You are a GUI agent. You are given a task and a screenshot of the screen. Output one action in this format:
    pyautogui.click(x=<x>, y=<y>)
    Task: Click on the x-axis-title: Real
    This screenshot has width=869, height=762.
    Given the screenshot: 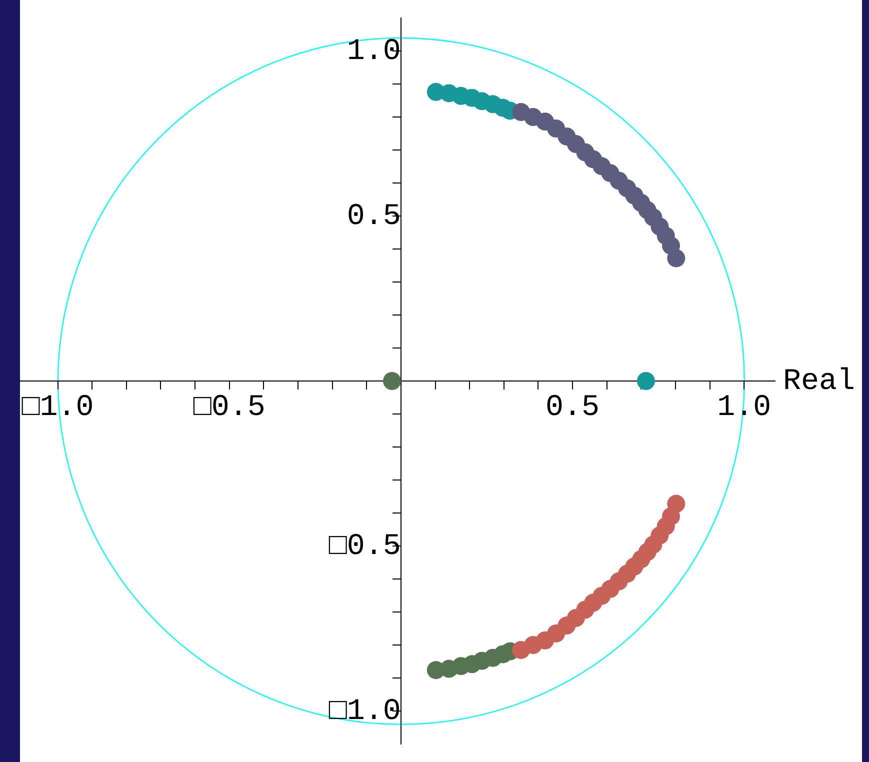 What is the action you would take?
    pyautogui.click(x=819, y=381)
    